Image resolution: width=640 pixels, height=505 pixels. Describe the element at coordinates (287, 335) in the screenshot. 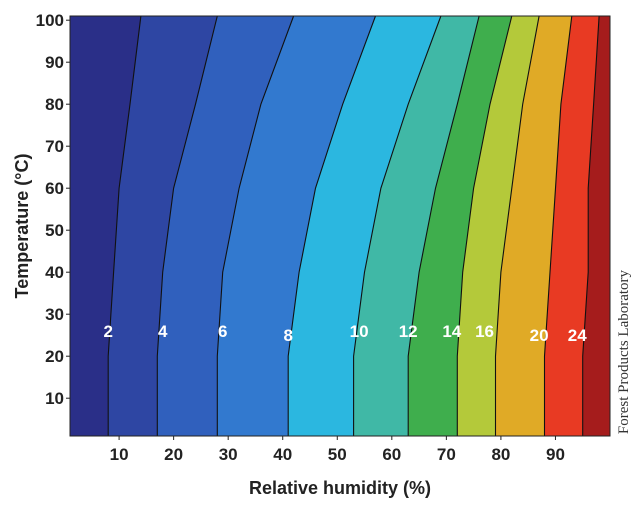

I see `contour-level-label: 8` at that location.